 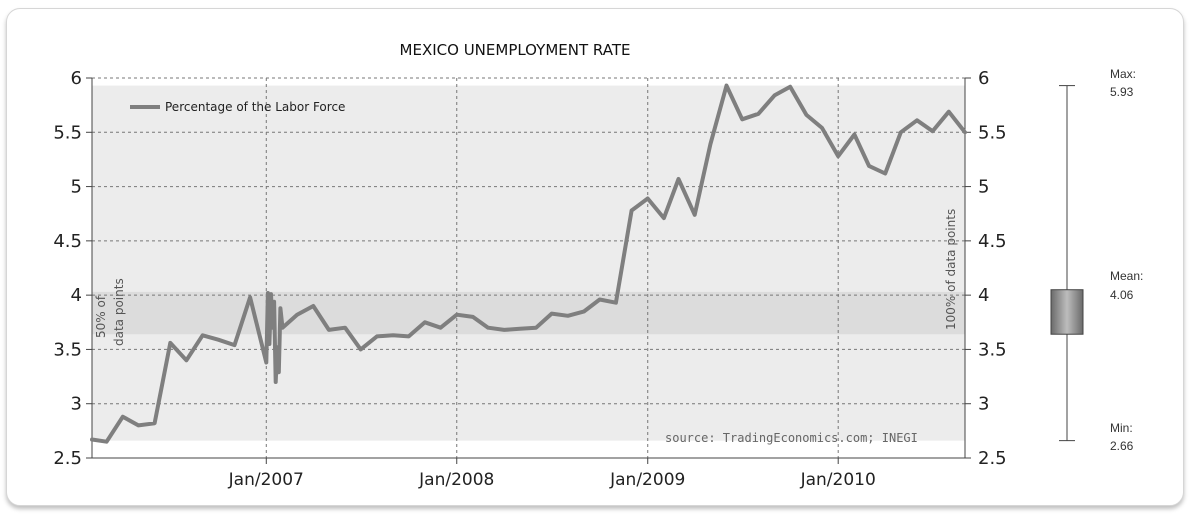 I want to click on x-tick-label: Jan/2007, so click(x=266, y=480).